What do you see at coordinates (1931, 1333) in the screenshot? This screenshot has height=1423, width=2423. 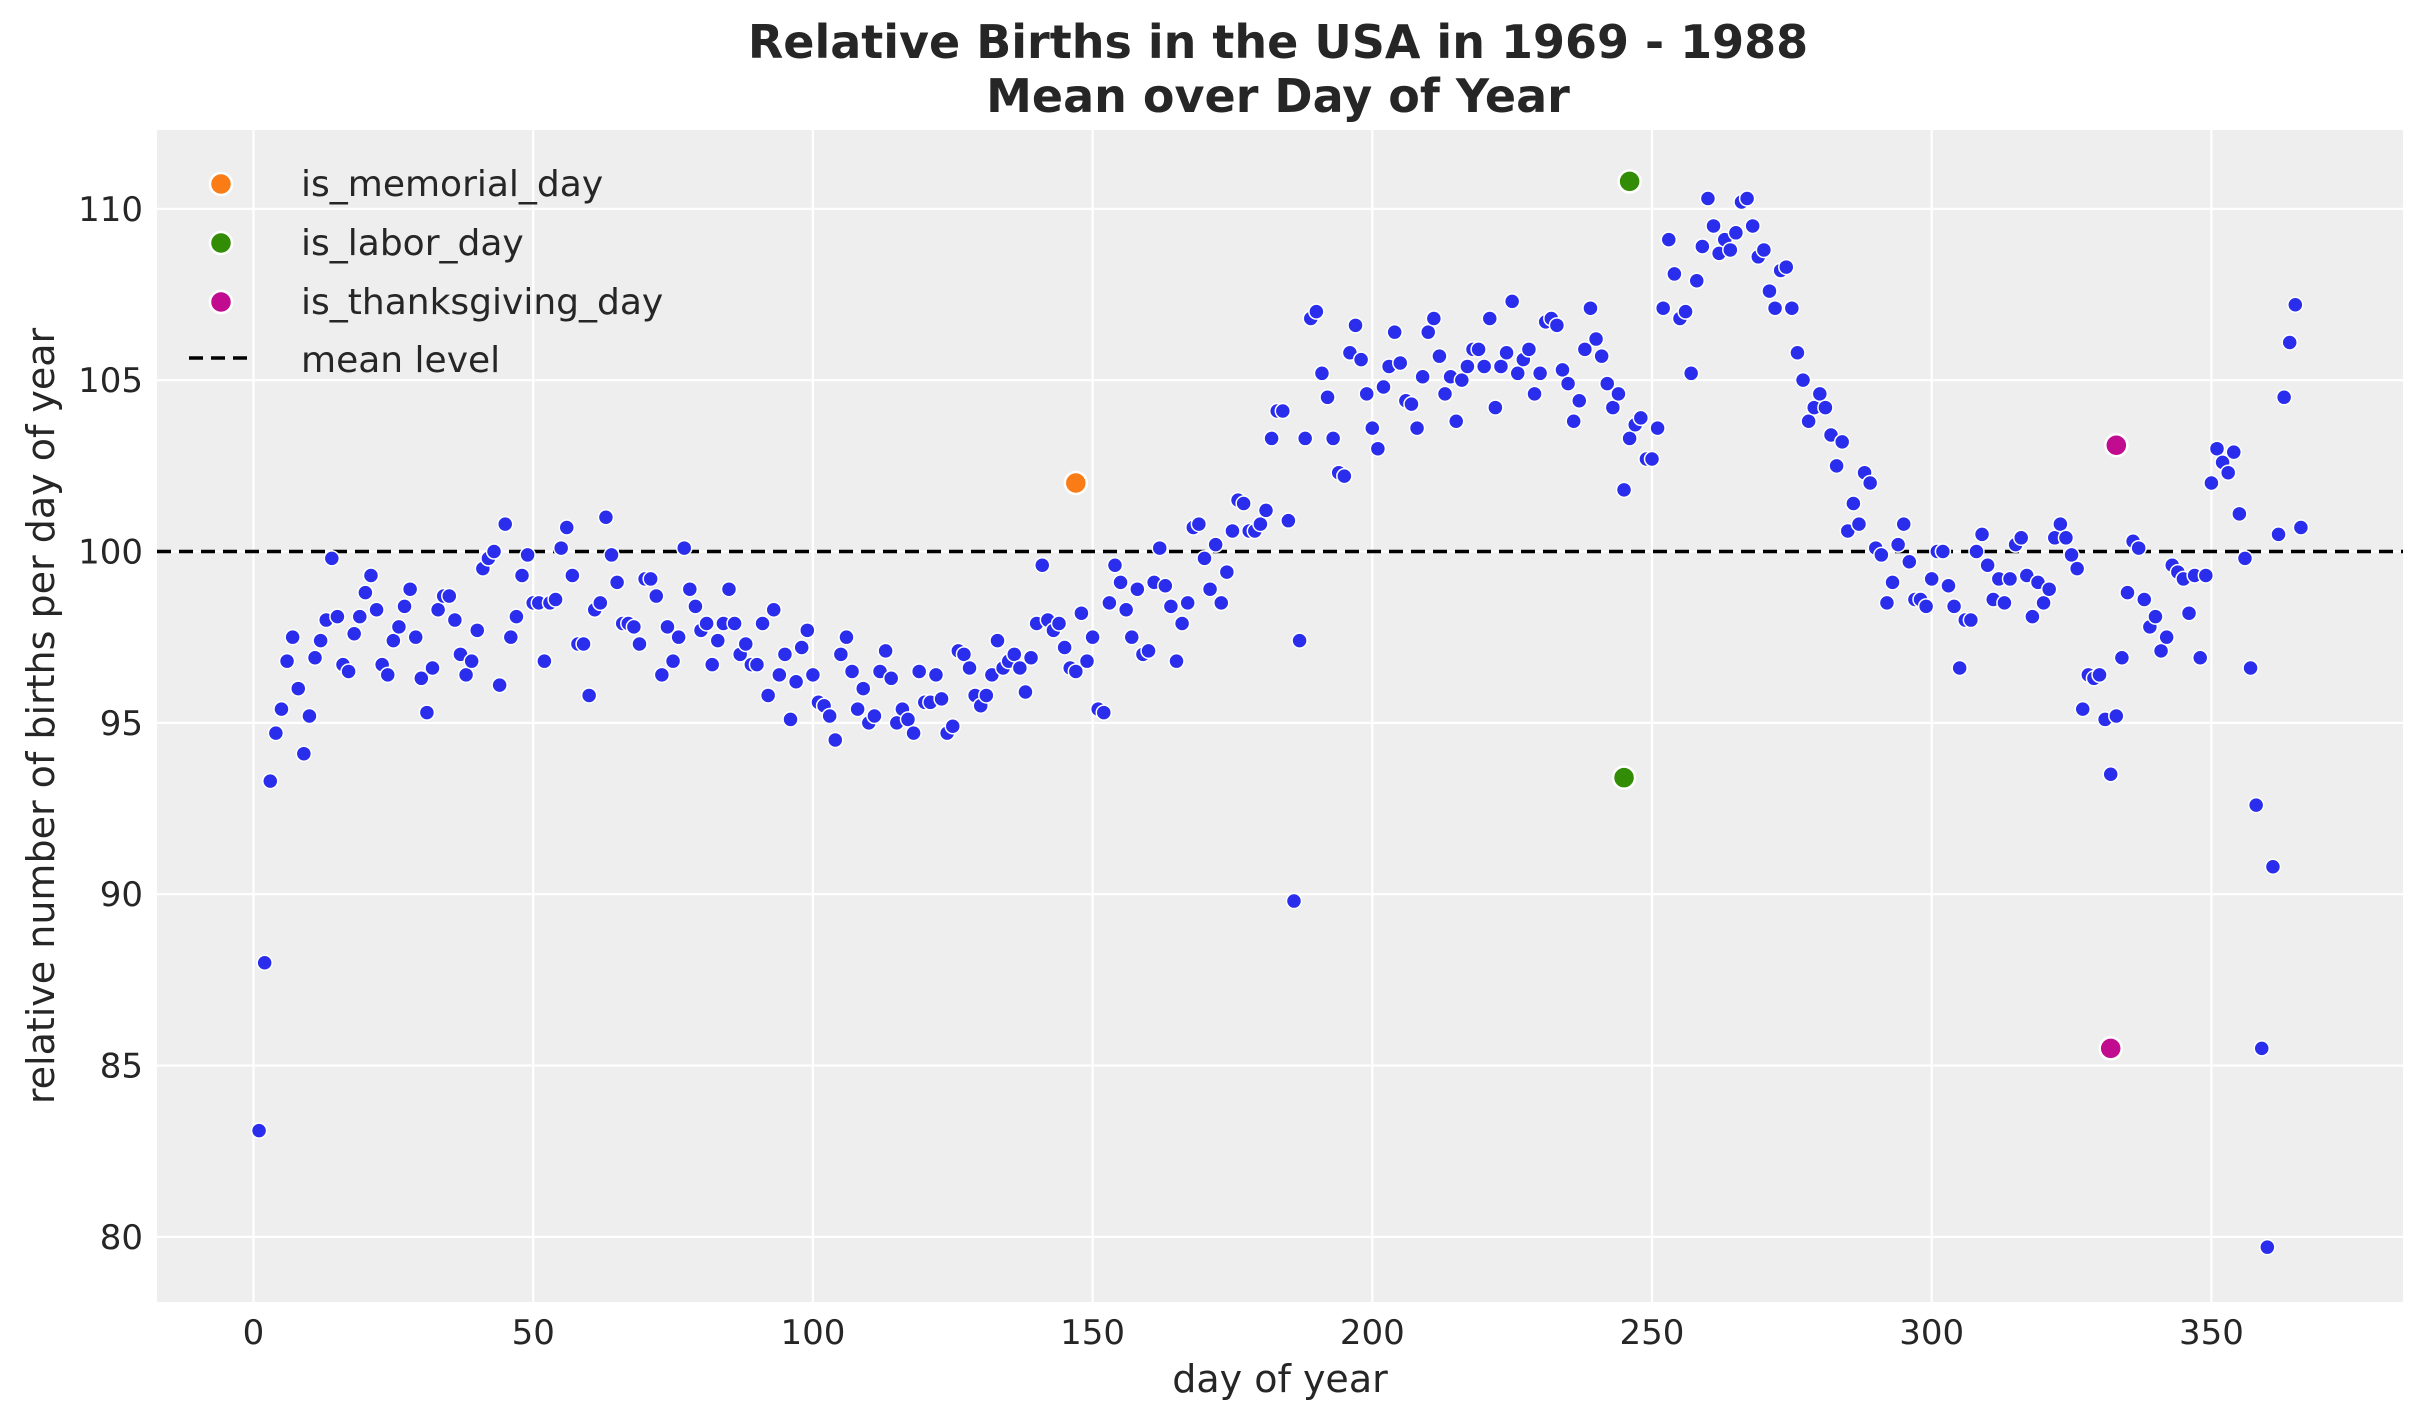 I see `x-tick-label: 300` at bounding box center [1931, 1333].